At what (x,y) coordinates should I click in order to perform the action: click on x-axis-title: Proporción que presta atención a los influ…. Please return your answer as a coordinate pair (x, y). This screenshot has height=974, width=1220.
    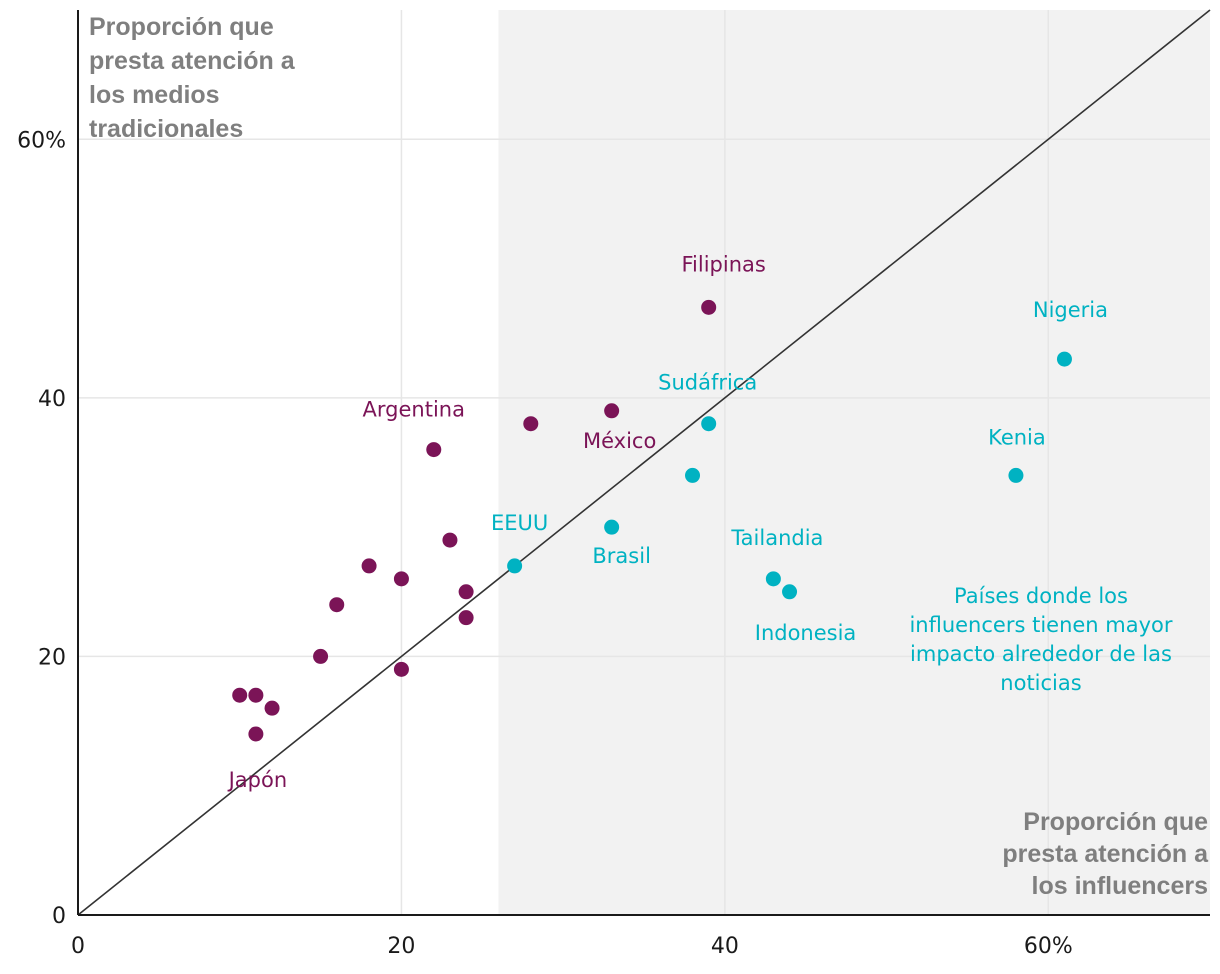
    Looking at the image, I should click on (1105, 854).